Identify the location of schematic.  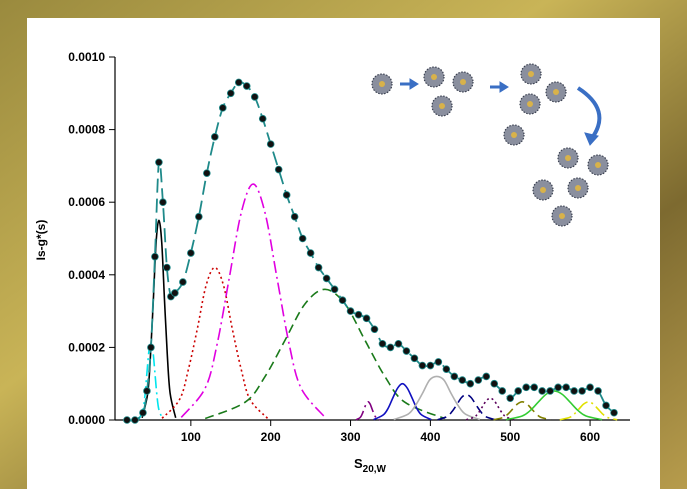
(490, 145).